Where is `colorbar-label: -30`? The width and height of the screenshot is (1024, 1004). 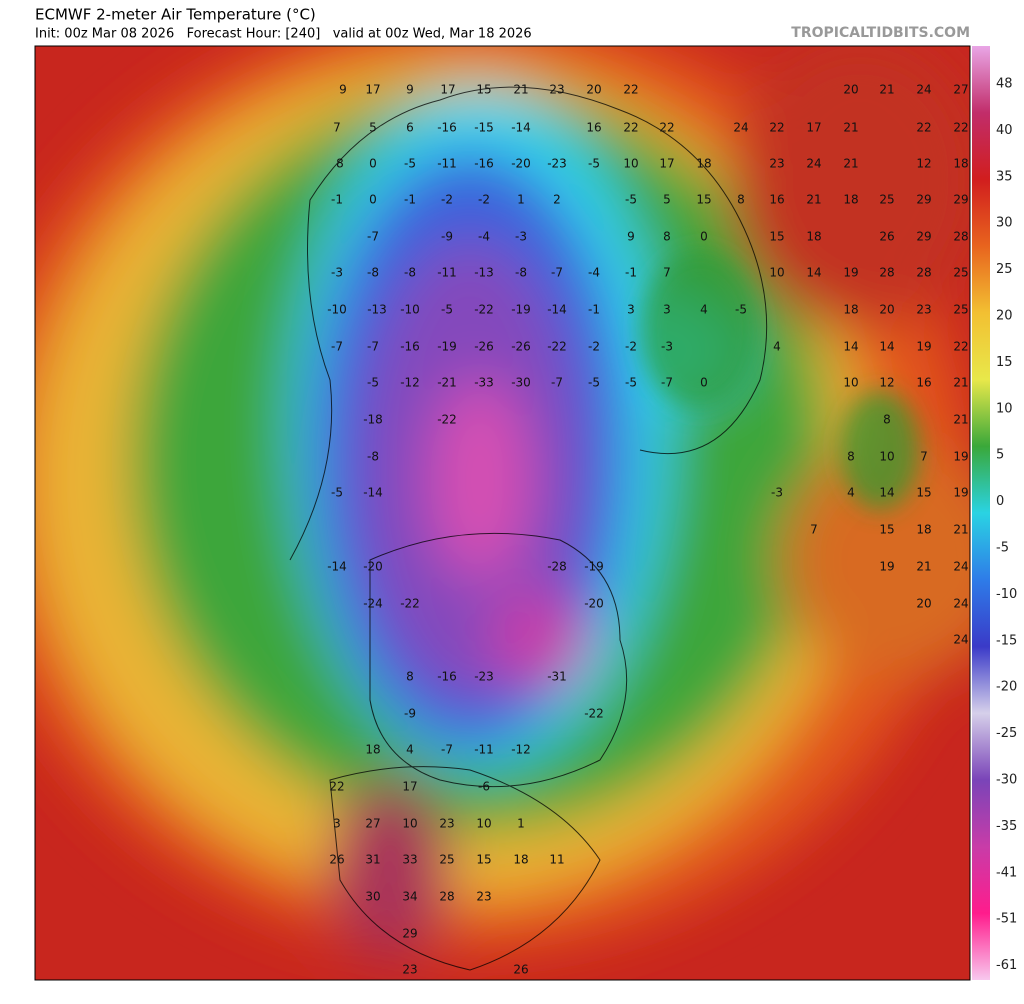
colorbar-label: -30 is located at coordinates (1006, 780).